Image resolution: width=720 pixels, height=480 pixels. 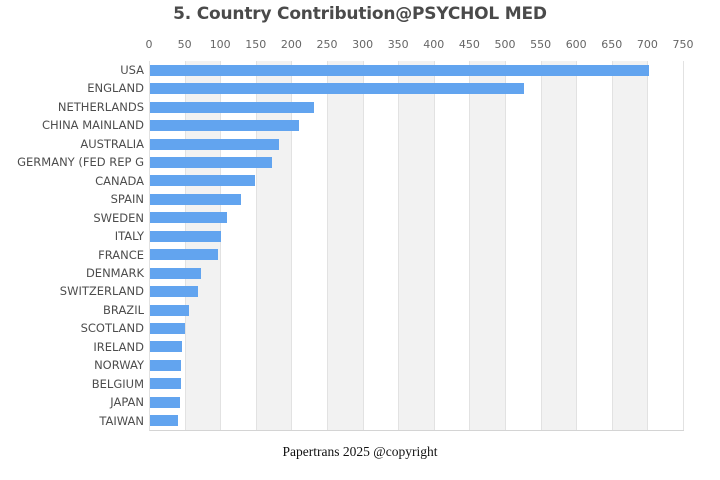 What do you see at coordinates (93, 125) in the screenshot?
I see `category-label: CHINA MAINLAND` at bounding box center [93, 125].